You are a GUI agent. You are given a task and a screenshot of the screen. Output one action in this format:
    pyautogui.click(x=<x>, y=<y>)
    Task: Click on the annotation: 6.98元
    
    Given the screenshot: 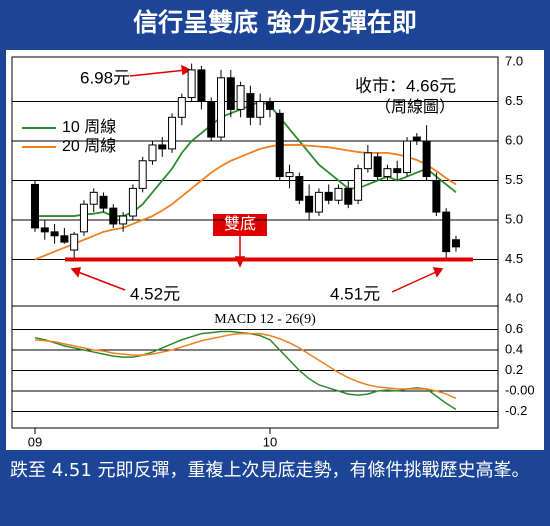 What is the action you would take?
    pyautogui.click(x=105, y=77)
    